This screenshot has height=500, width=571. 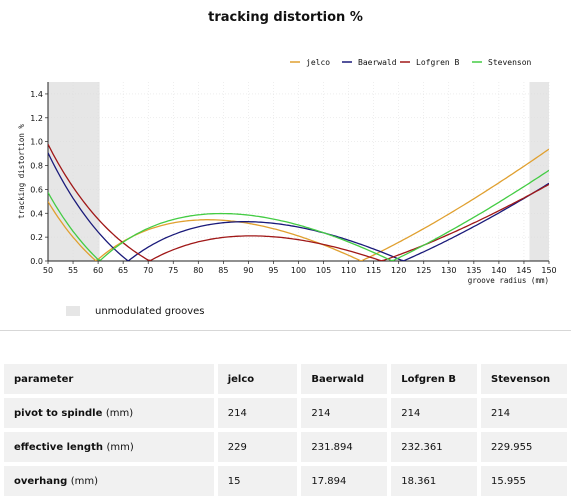 I want to click on x-tick-label: 130, so click(x=448, y=270).